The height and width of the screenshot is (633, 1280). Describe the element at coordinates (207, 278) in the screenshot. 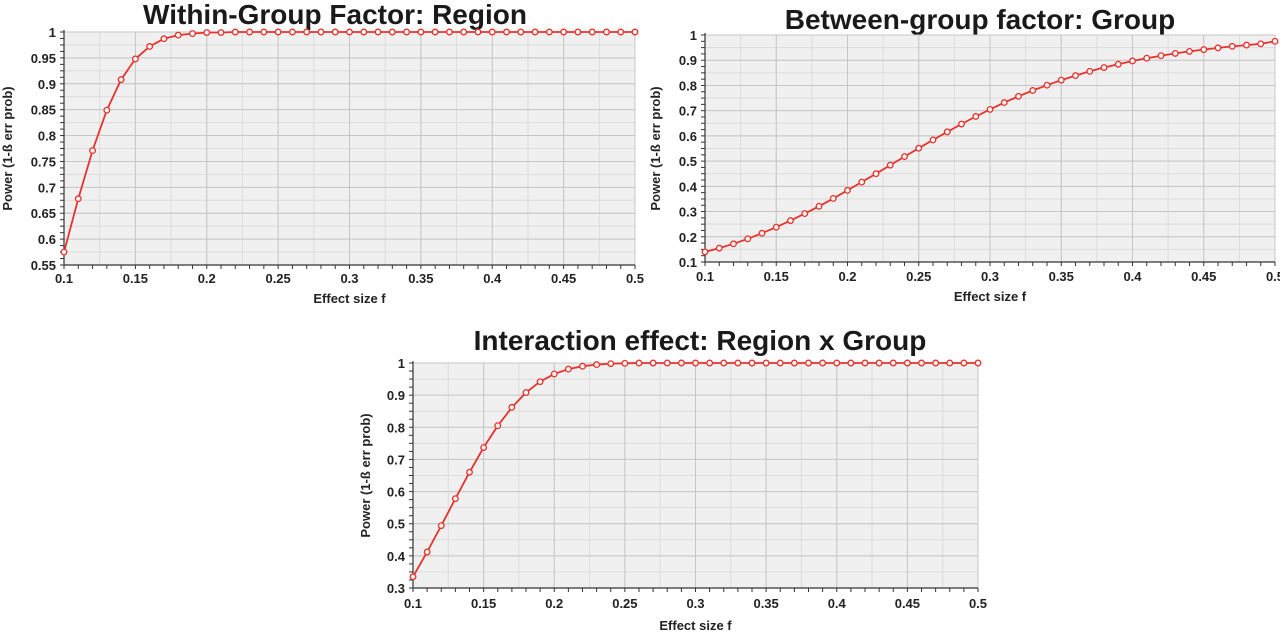

I see `x-tick-label: 0.2` at that location.